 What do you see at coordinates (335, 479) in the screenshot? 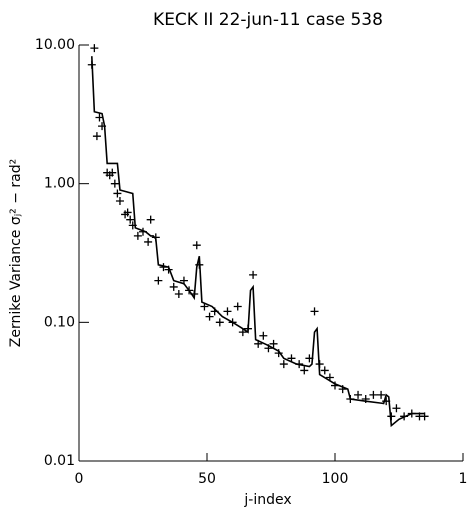
I see `x-tick-label: 100` at bounding box center [335, 479].